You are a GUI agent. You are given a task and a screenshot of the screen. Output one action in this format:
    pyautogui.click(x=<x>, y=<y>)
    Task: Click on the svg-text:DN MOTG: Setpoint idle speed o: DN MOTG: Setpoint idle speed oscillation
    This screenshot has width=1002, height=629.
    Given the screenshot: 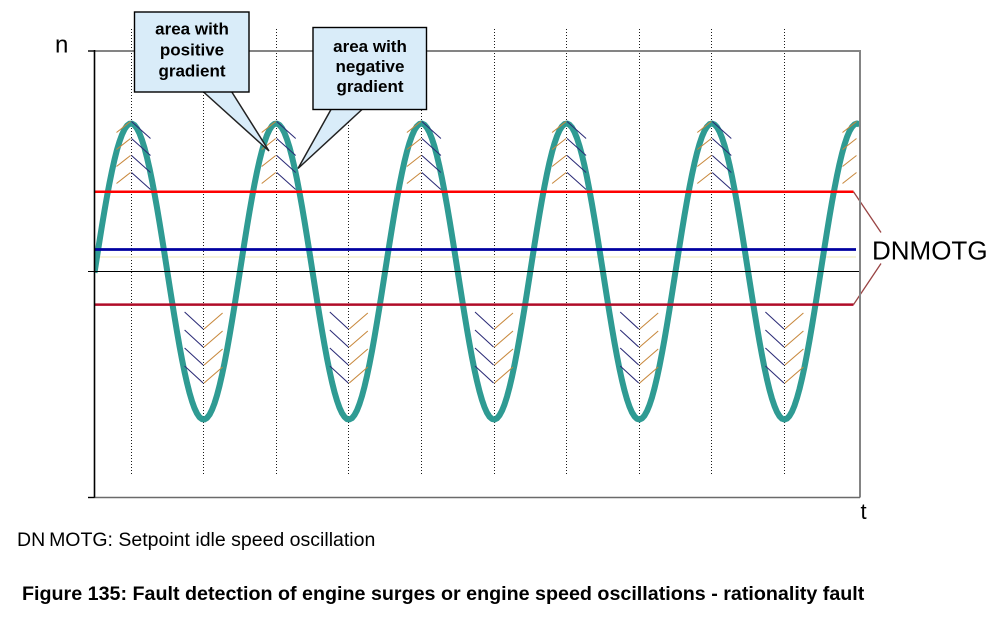 What is the action you would take?
    pyautogui.click(x=196, y=540)
    